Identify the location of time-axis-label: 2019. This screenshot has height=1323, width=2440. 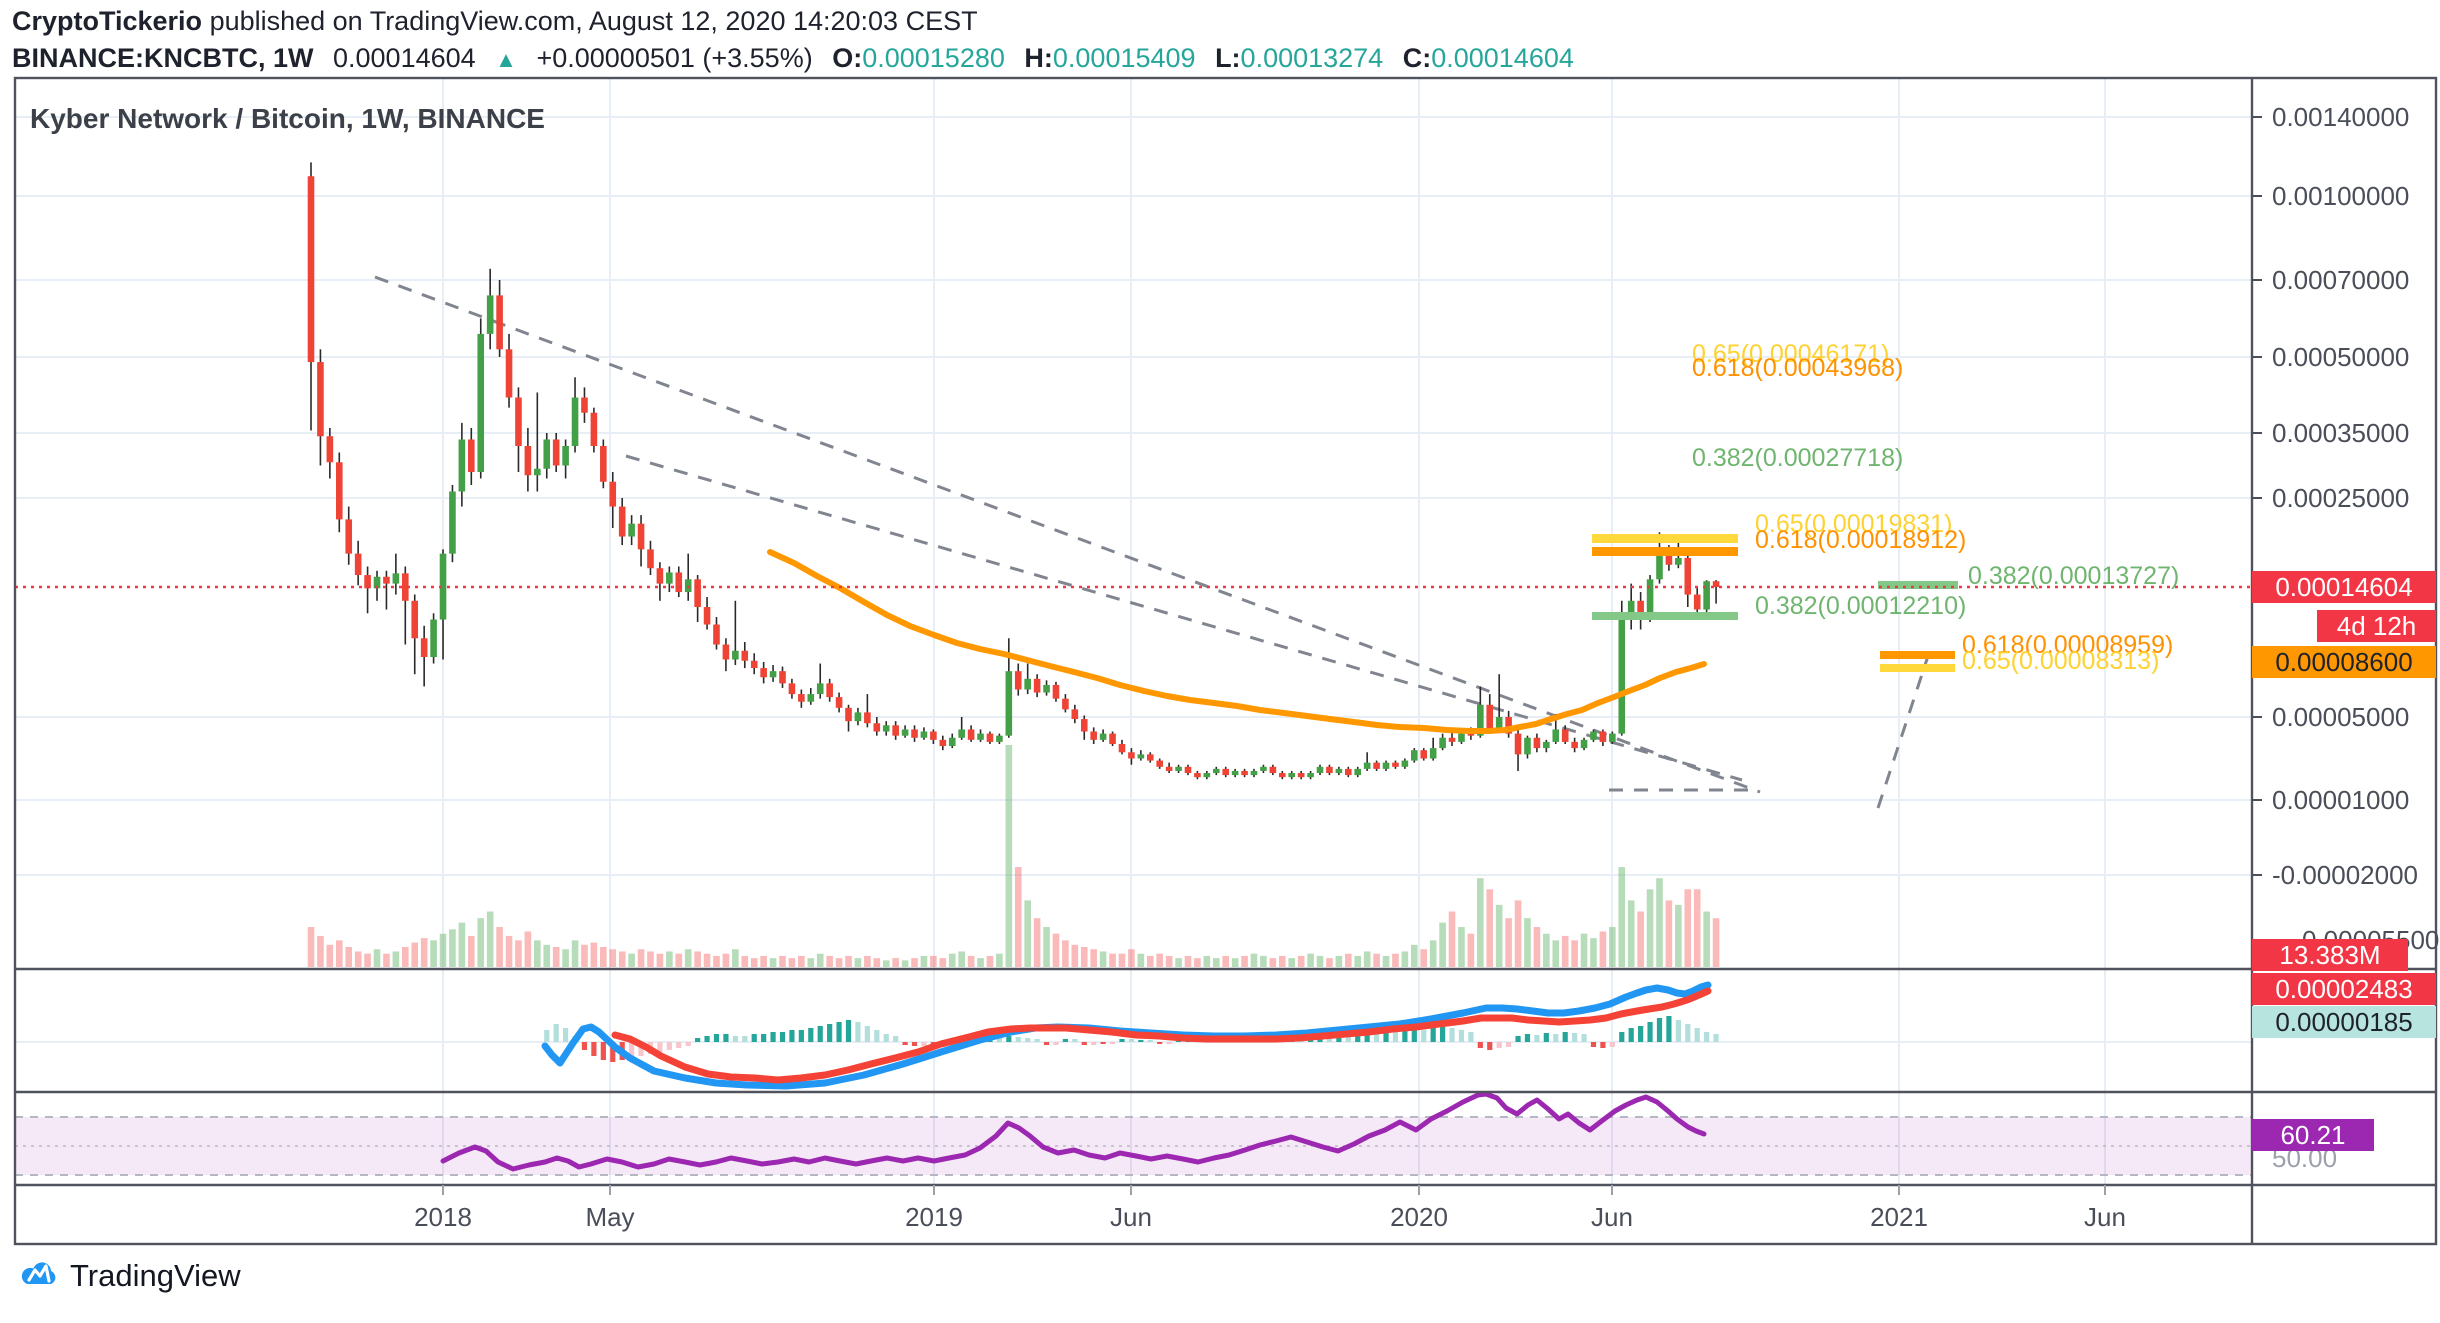
(934, 1217).